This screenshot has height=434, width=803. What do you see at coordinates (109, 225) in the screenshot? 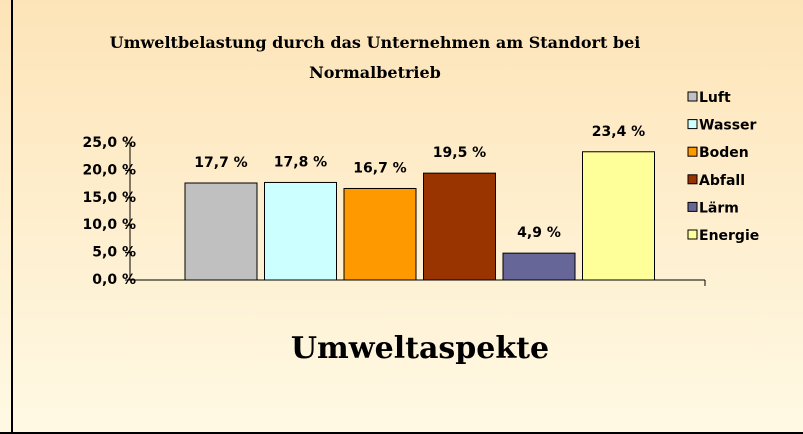
I see `y-tick-label: 10,0 %` at bounding box center [109, 225].